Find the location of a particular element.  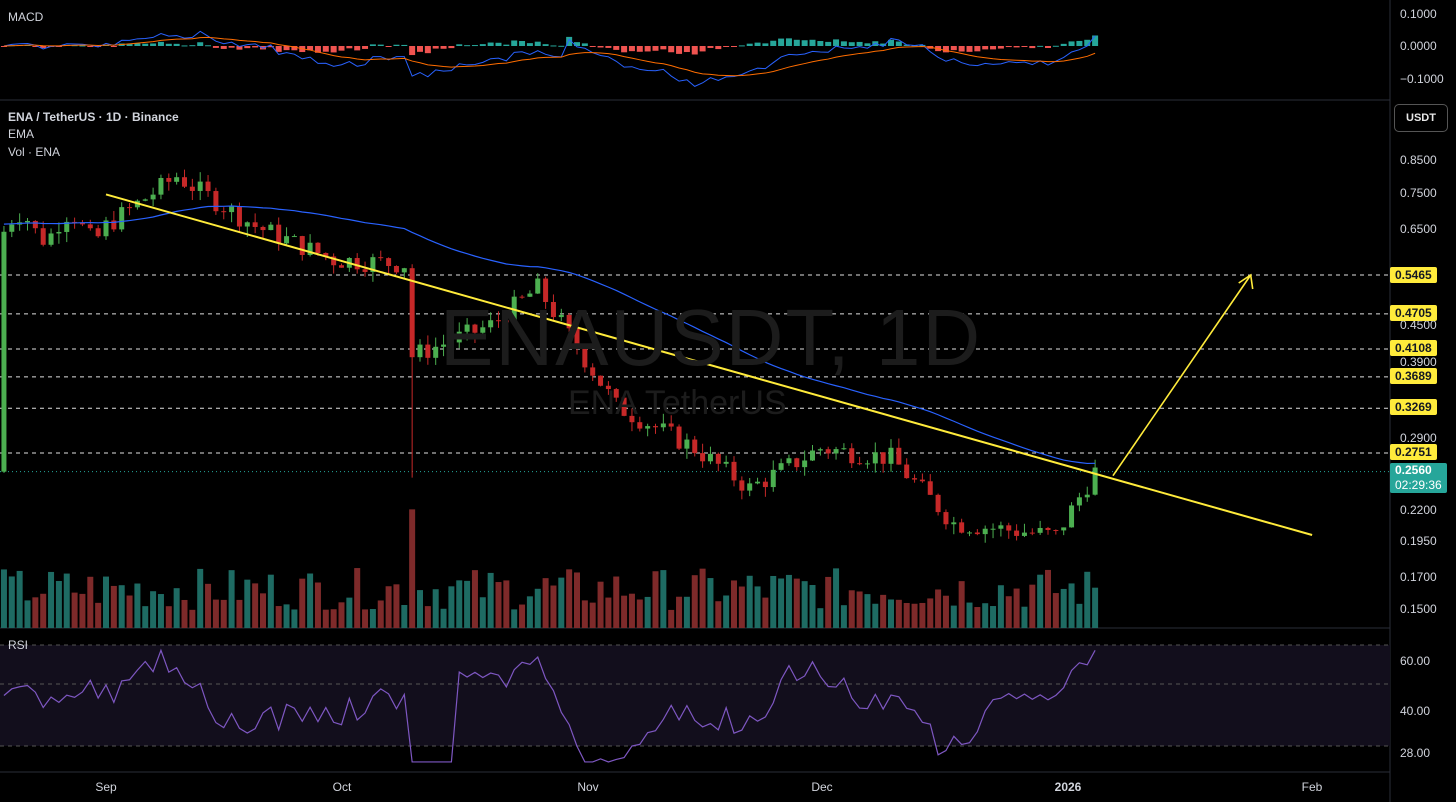

price-axis-label: 0.8500 is located at coordinates (1418, 160).